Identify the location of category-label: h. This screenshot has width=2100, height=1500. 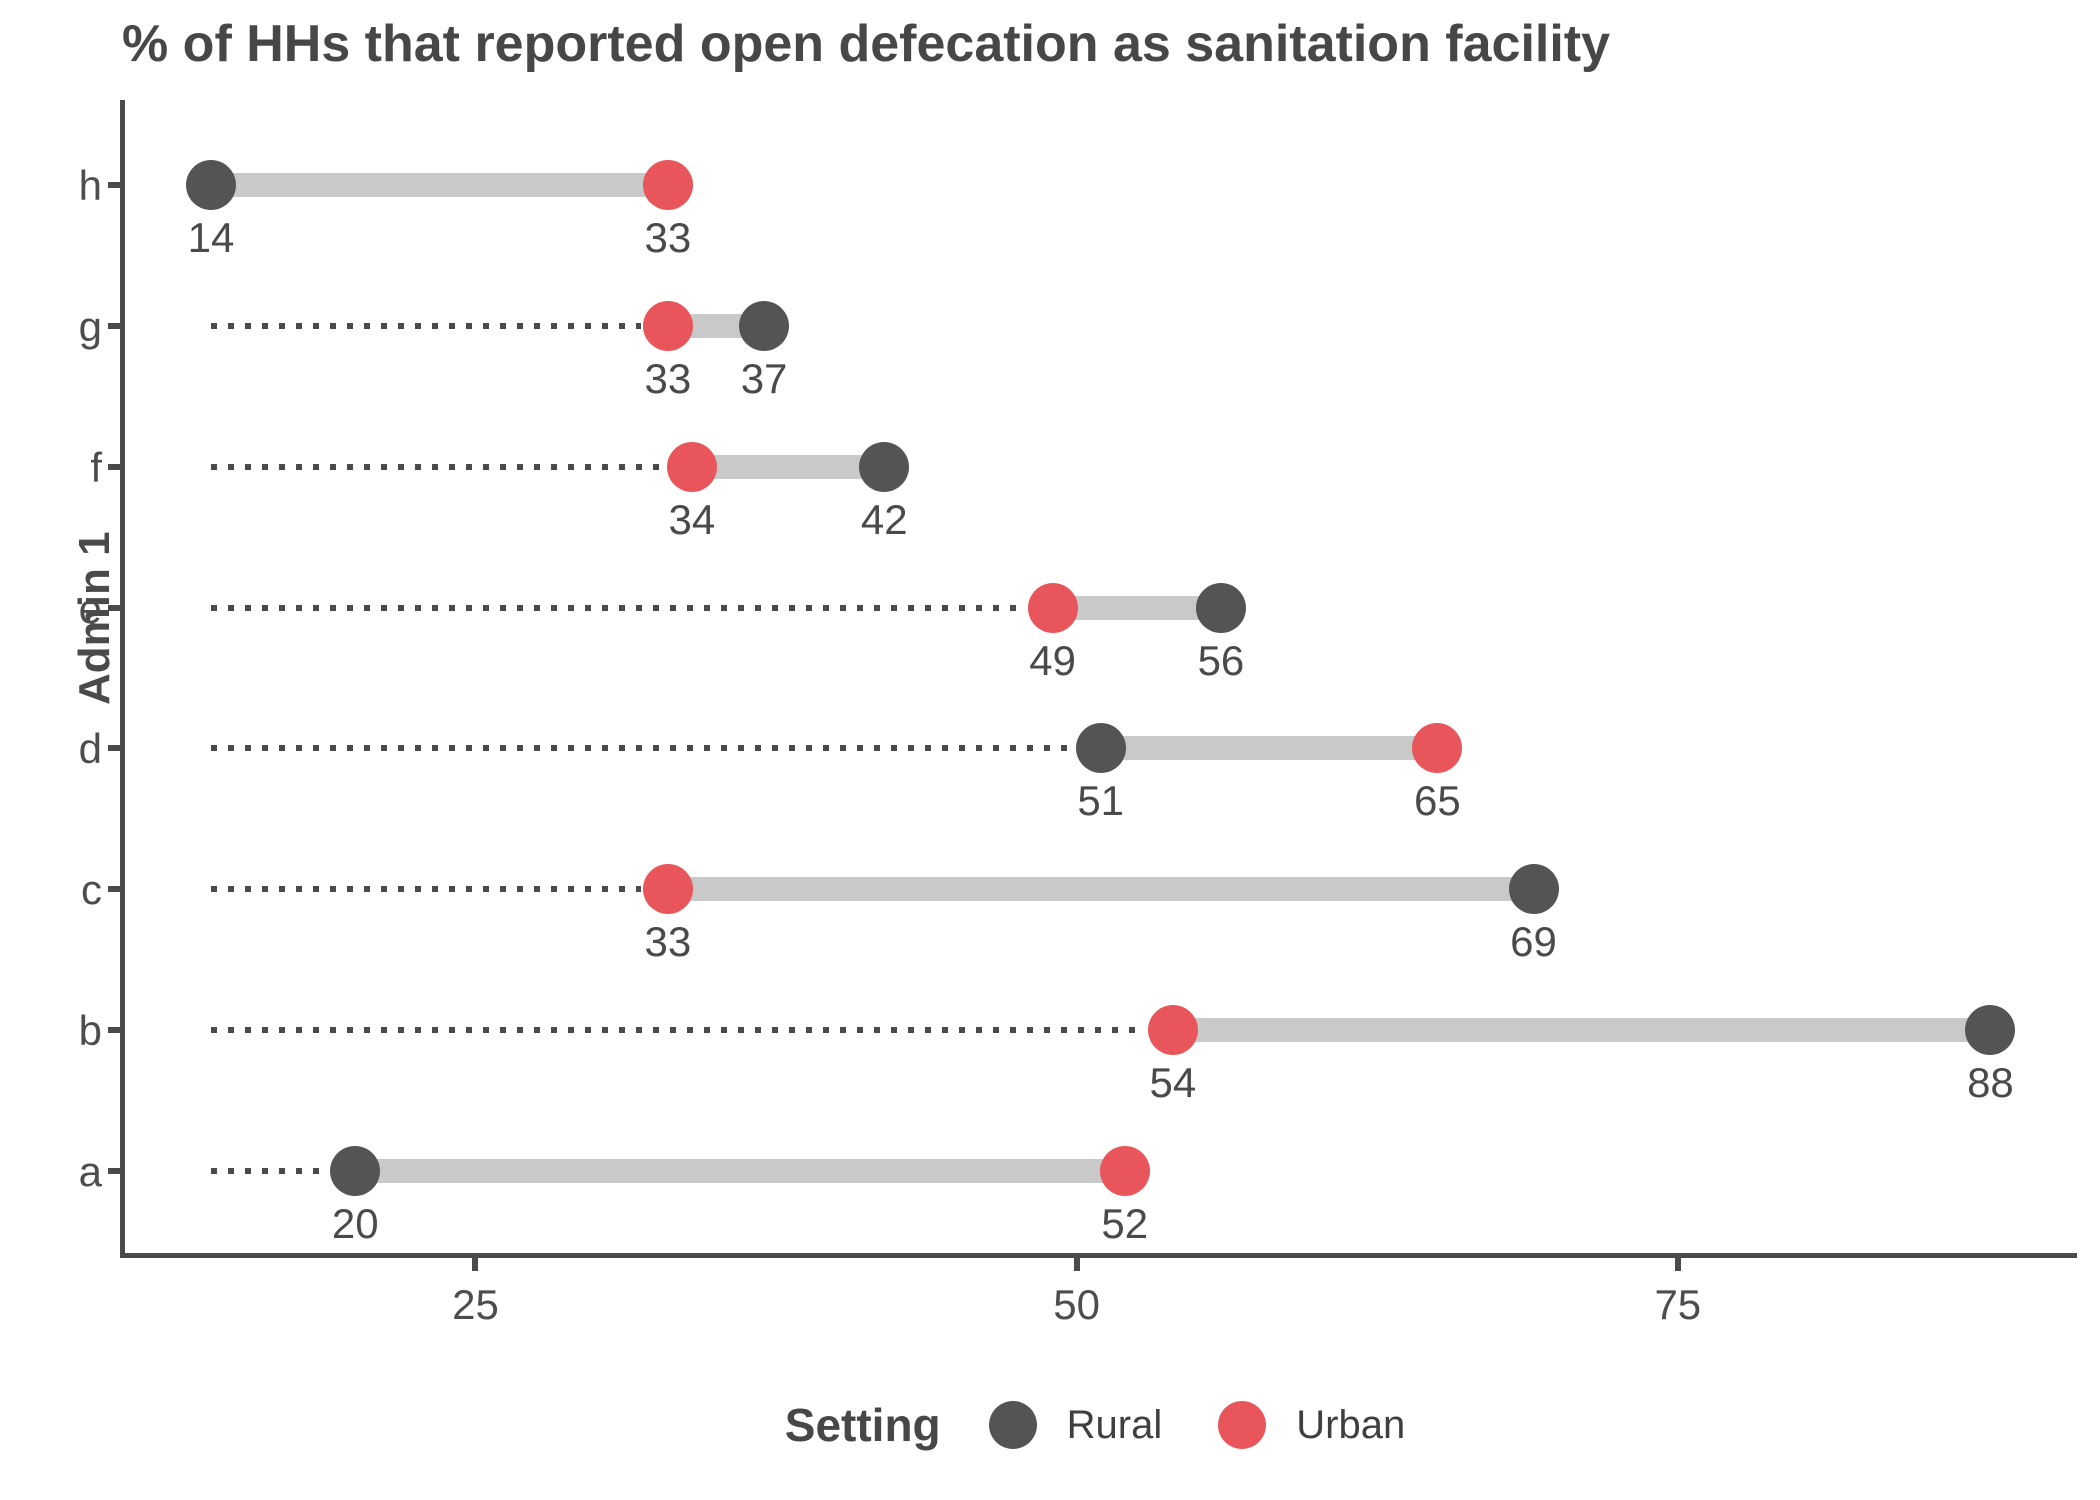
(90, 185).